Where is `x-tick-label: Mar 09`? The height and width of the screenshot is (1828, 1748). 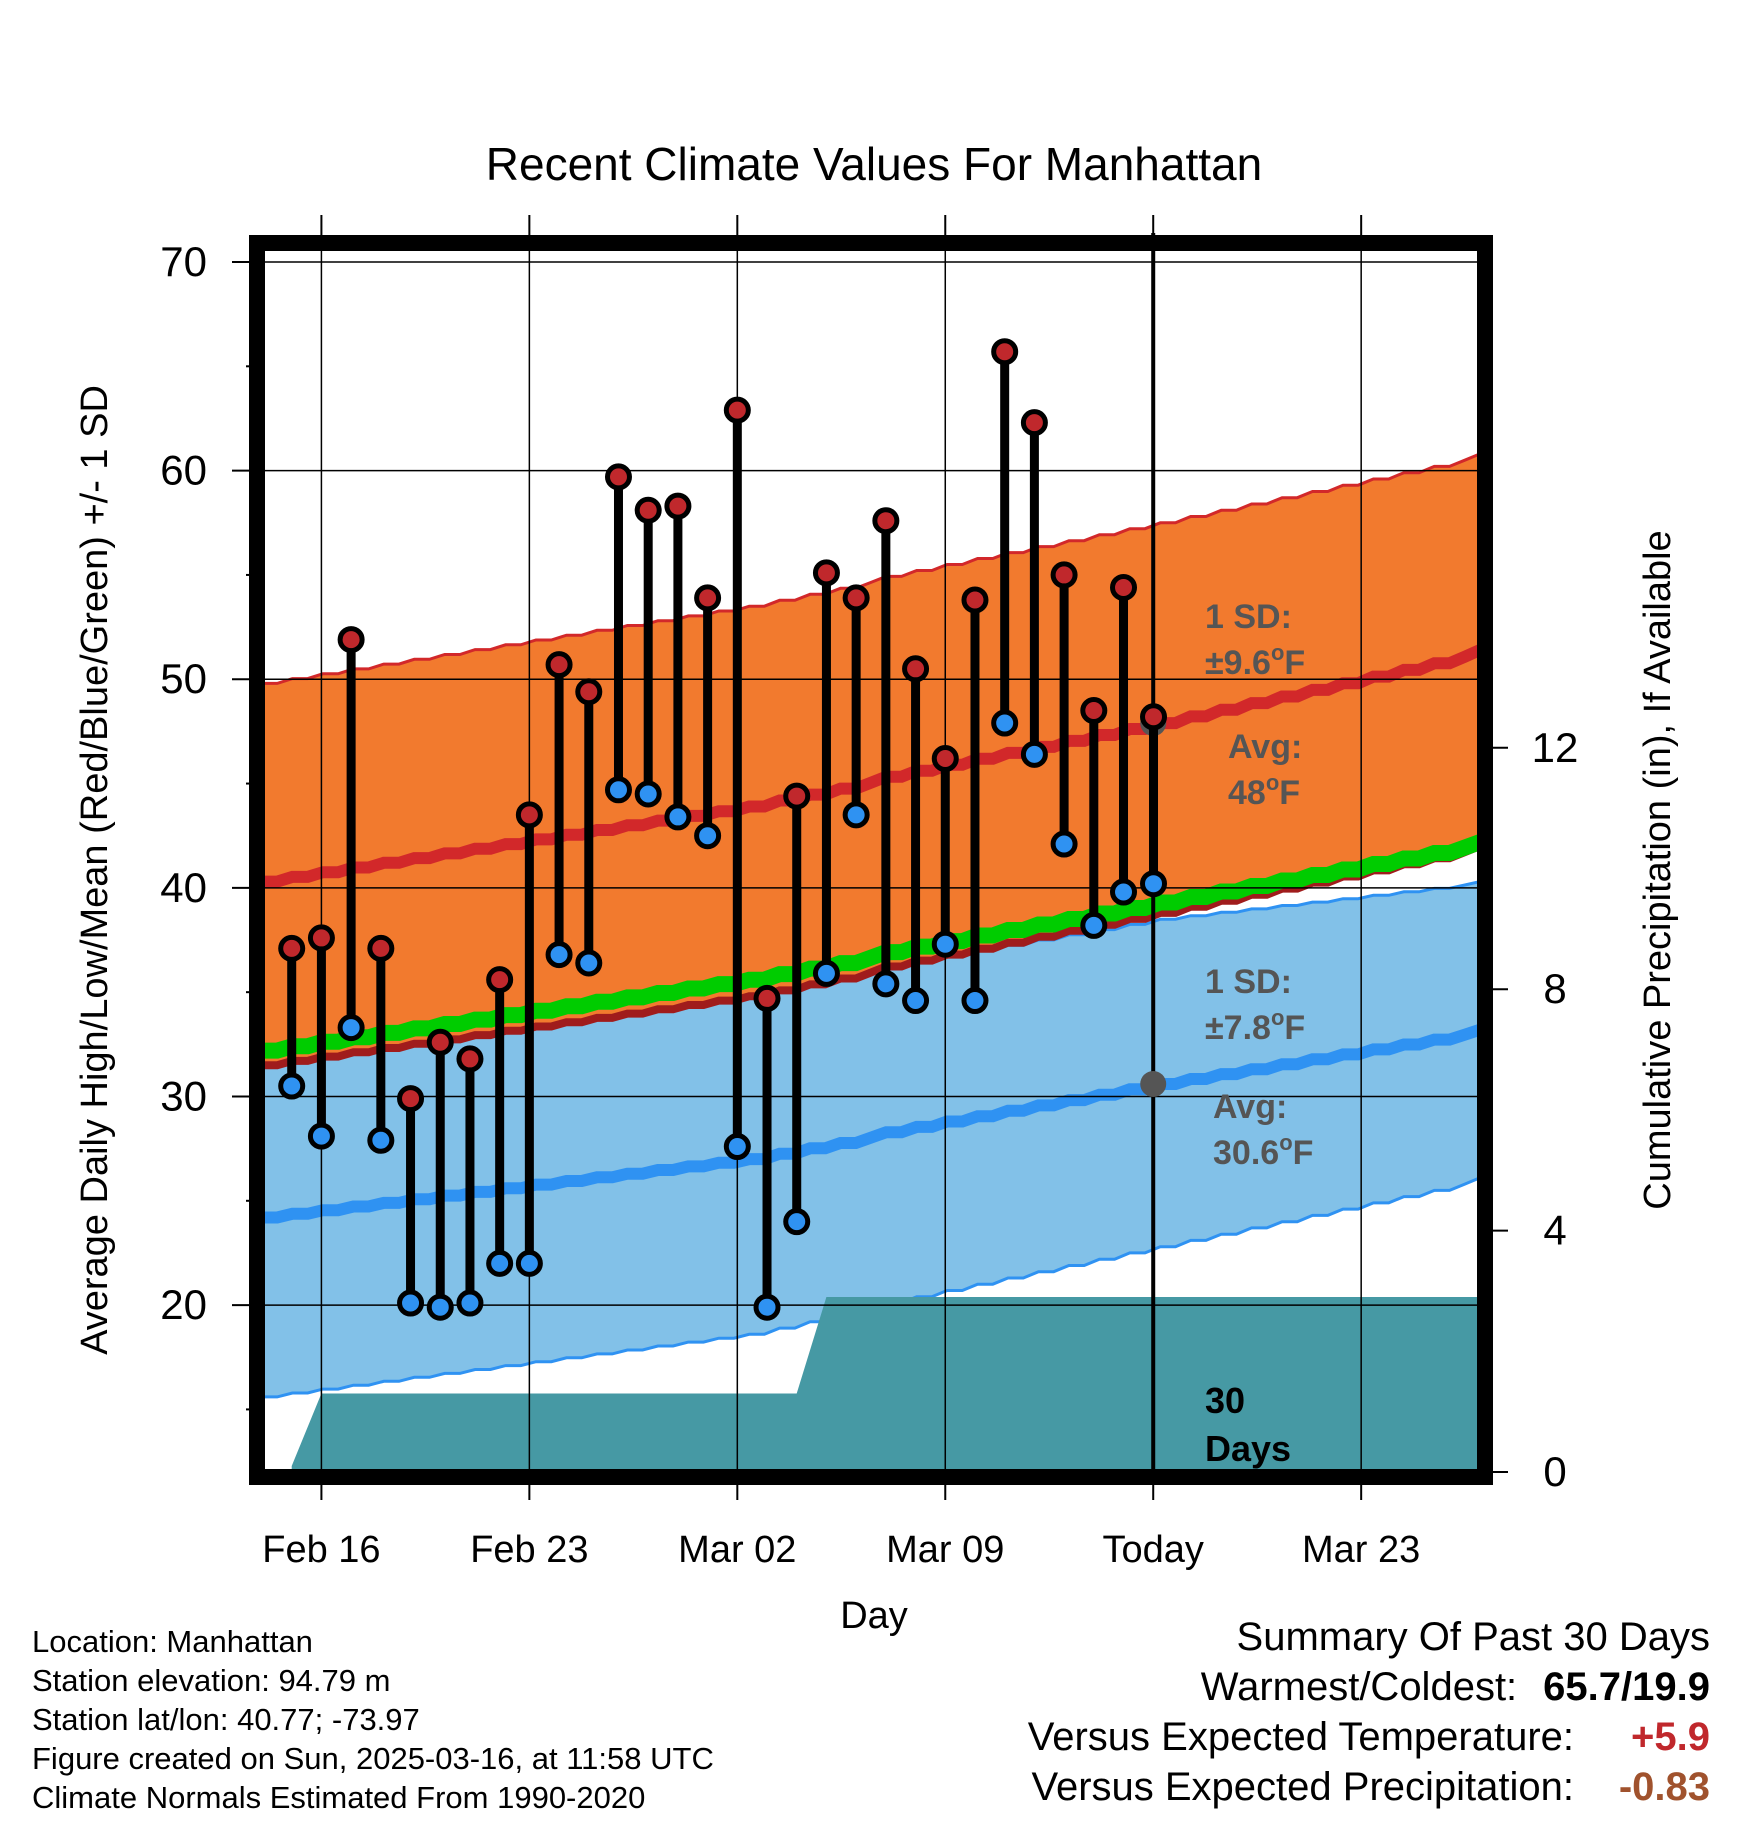 x-tick-label: Mar 09 is located at coordinates (945, 1550).